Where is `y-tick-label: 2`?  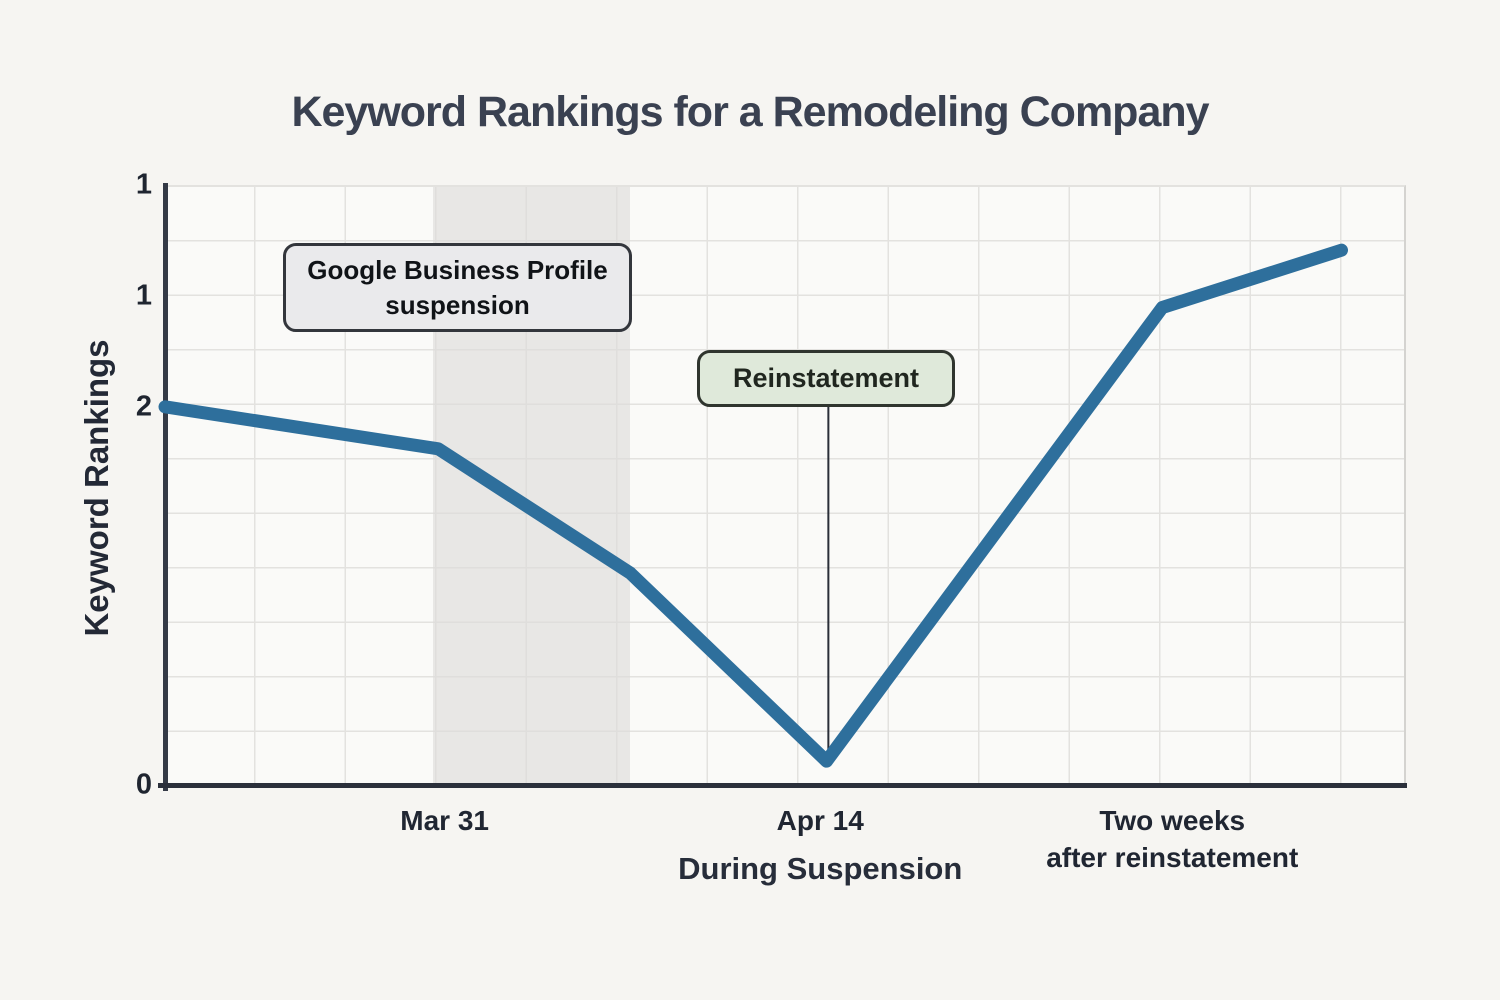 y-tick-label: 2 is located at coordinates (143, 406).